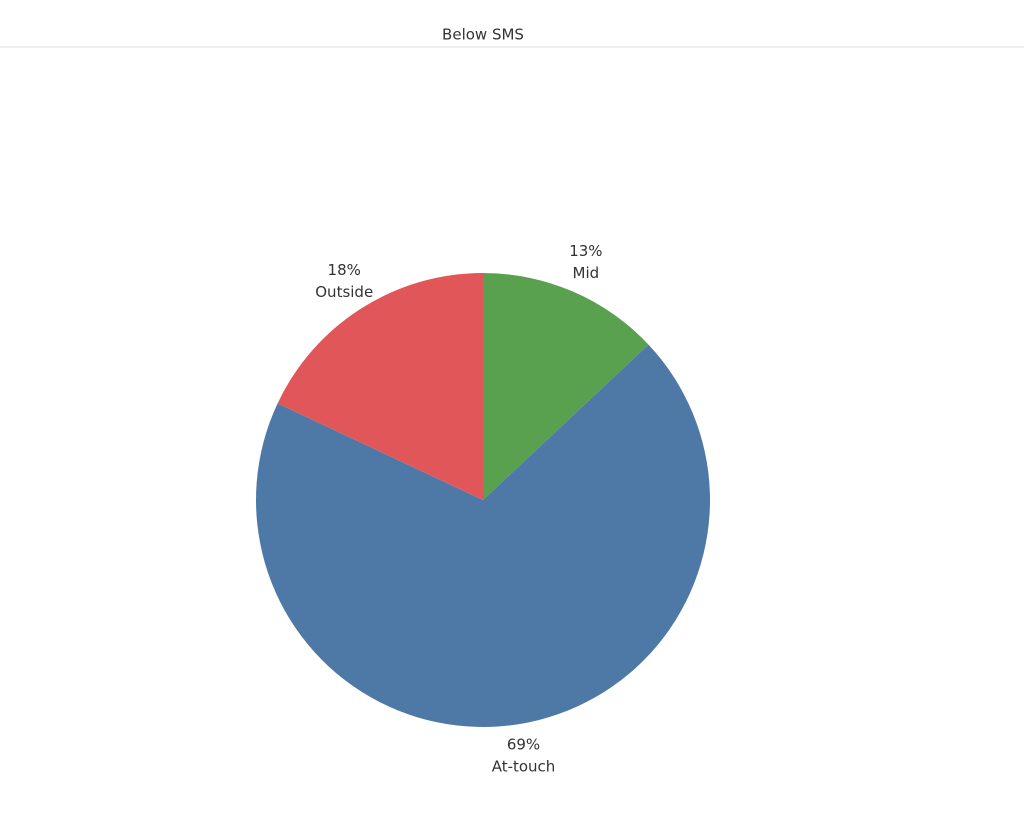 This screenshot has height=833, width=1024. I want to click on slice-category-label: Outside, so click(344, 292).